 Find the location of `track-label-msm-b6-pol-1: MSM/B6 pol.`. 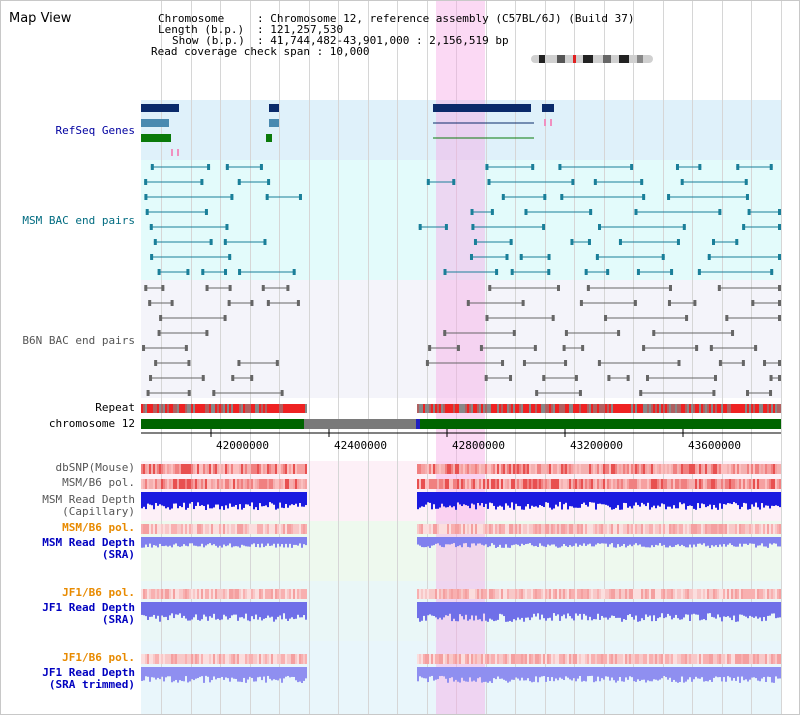

track-label-msm-b6-pol-1: MSM/B6 pol. is located at coordinates (98, 482).